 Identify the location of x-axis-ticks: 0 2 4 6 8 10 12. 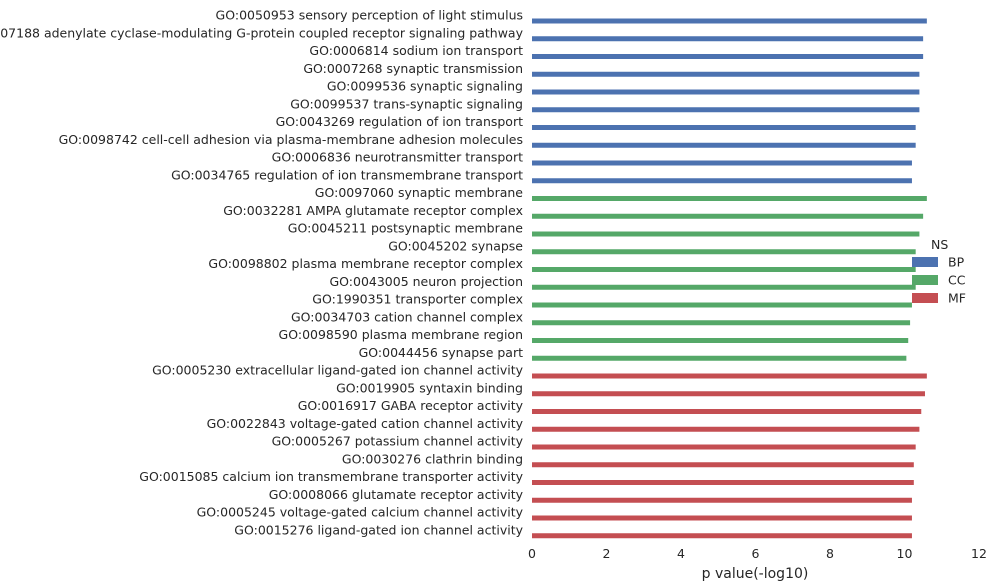
(757, 553).